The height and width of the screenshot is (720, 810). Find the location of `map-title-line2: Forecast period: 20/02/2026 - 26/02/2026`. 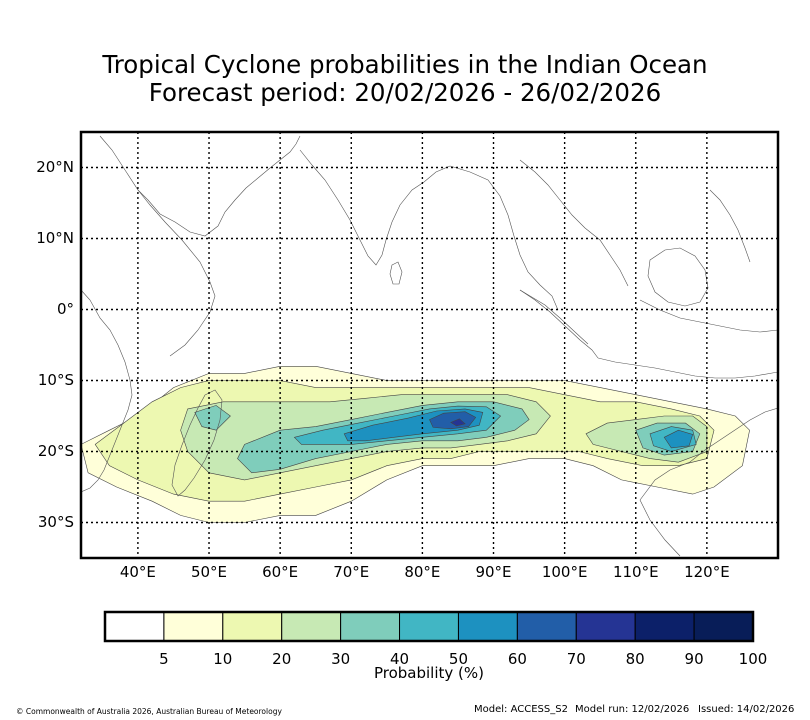

map-title-line2: Forecast period: 20/02/2026 - 26/02/2026 is located at coordinates (405, 92).